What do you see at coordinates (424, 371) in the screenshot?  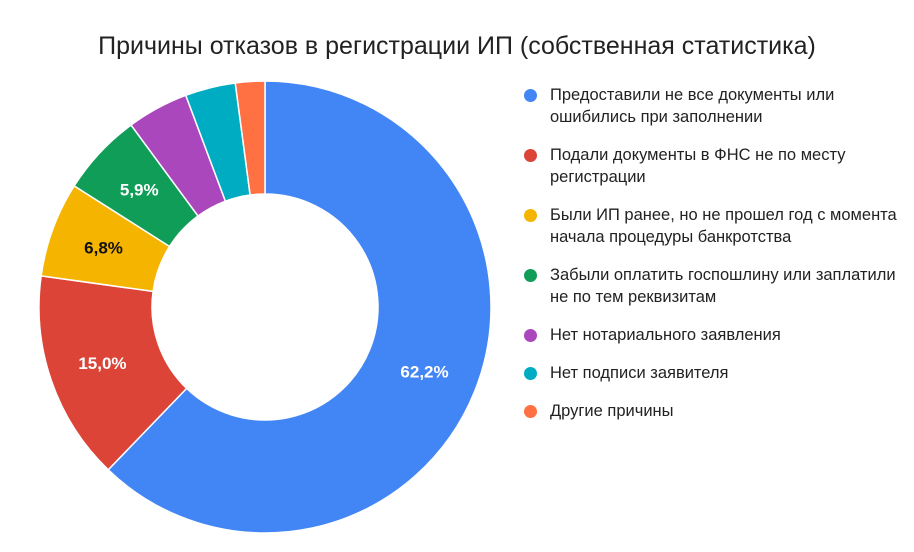 I see `slice-data-label-1: 62,2%` at bounding box center [424, 371].